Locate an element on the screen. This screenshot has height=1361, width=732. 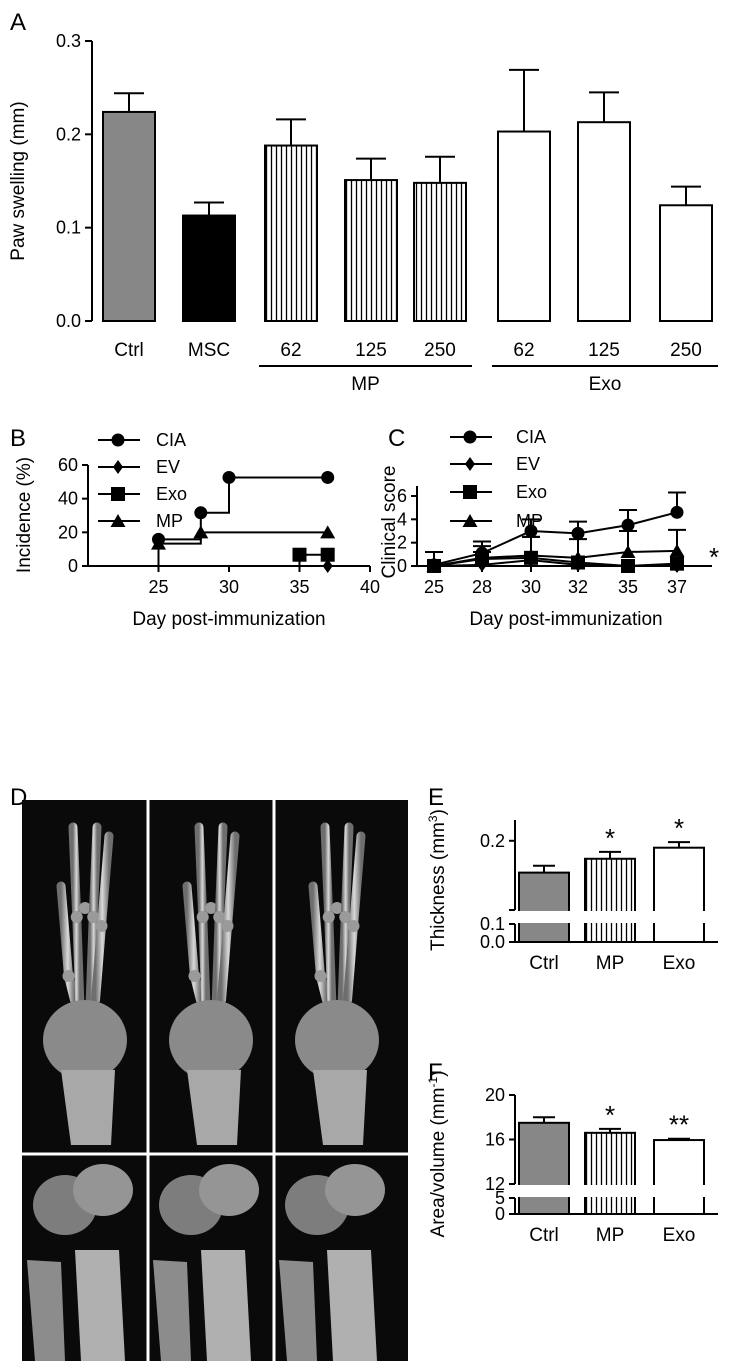
y-tick-label: 0.3 is located at coordinates (68, 41).